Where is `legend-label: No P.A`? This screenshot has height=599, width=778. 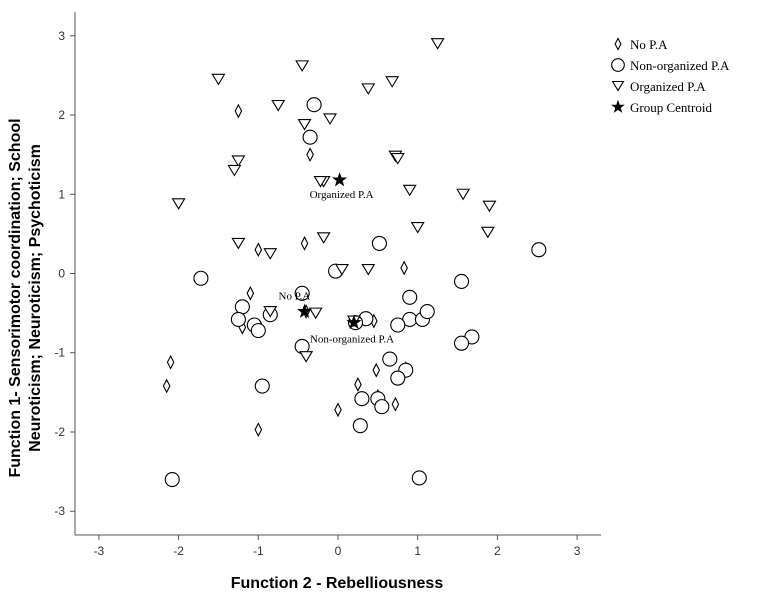
legend-label: No P.A is located at coordinates (649, 44).